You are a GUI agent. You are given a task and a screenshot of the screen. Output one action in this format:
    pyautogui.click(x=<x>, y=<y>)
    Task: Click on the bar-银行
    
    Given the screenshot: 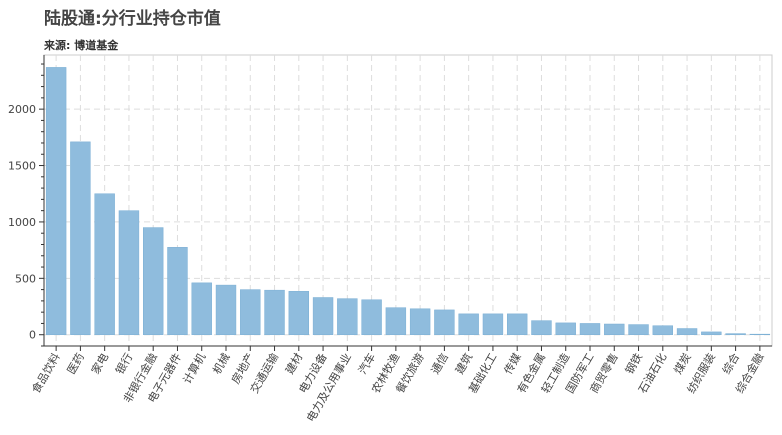 What is the action you would take?
    pyautogui.click(x=129, y=272)
    